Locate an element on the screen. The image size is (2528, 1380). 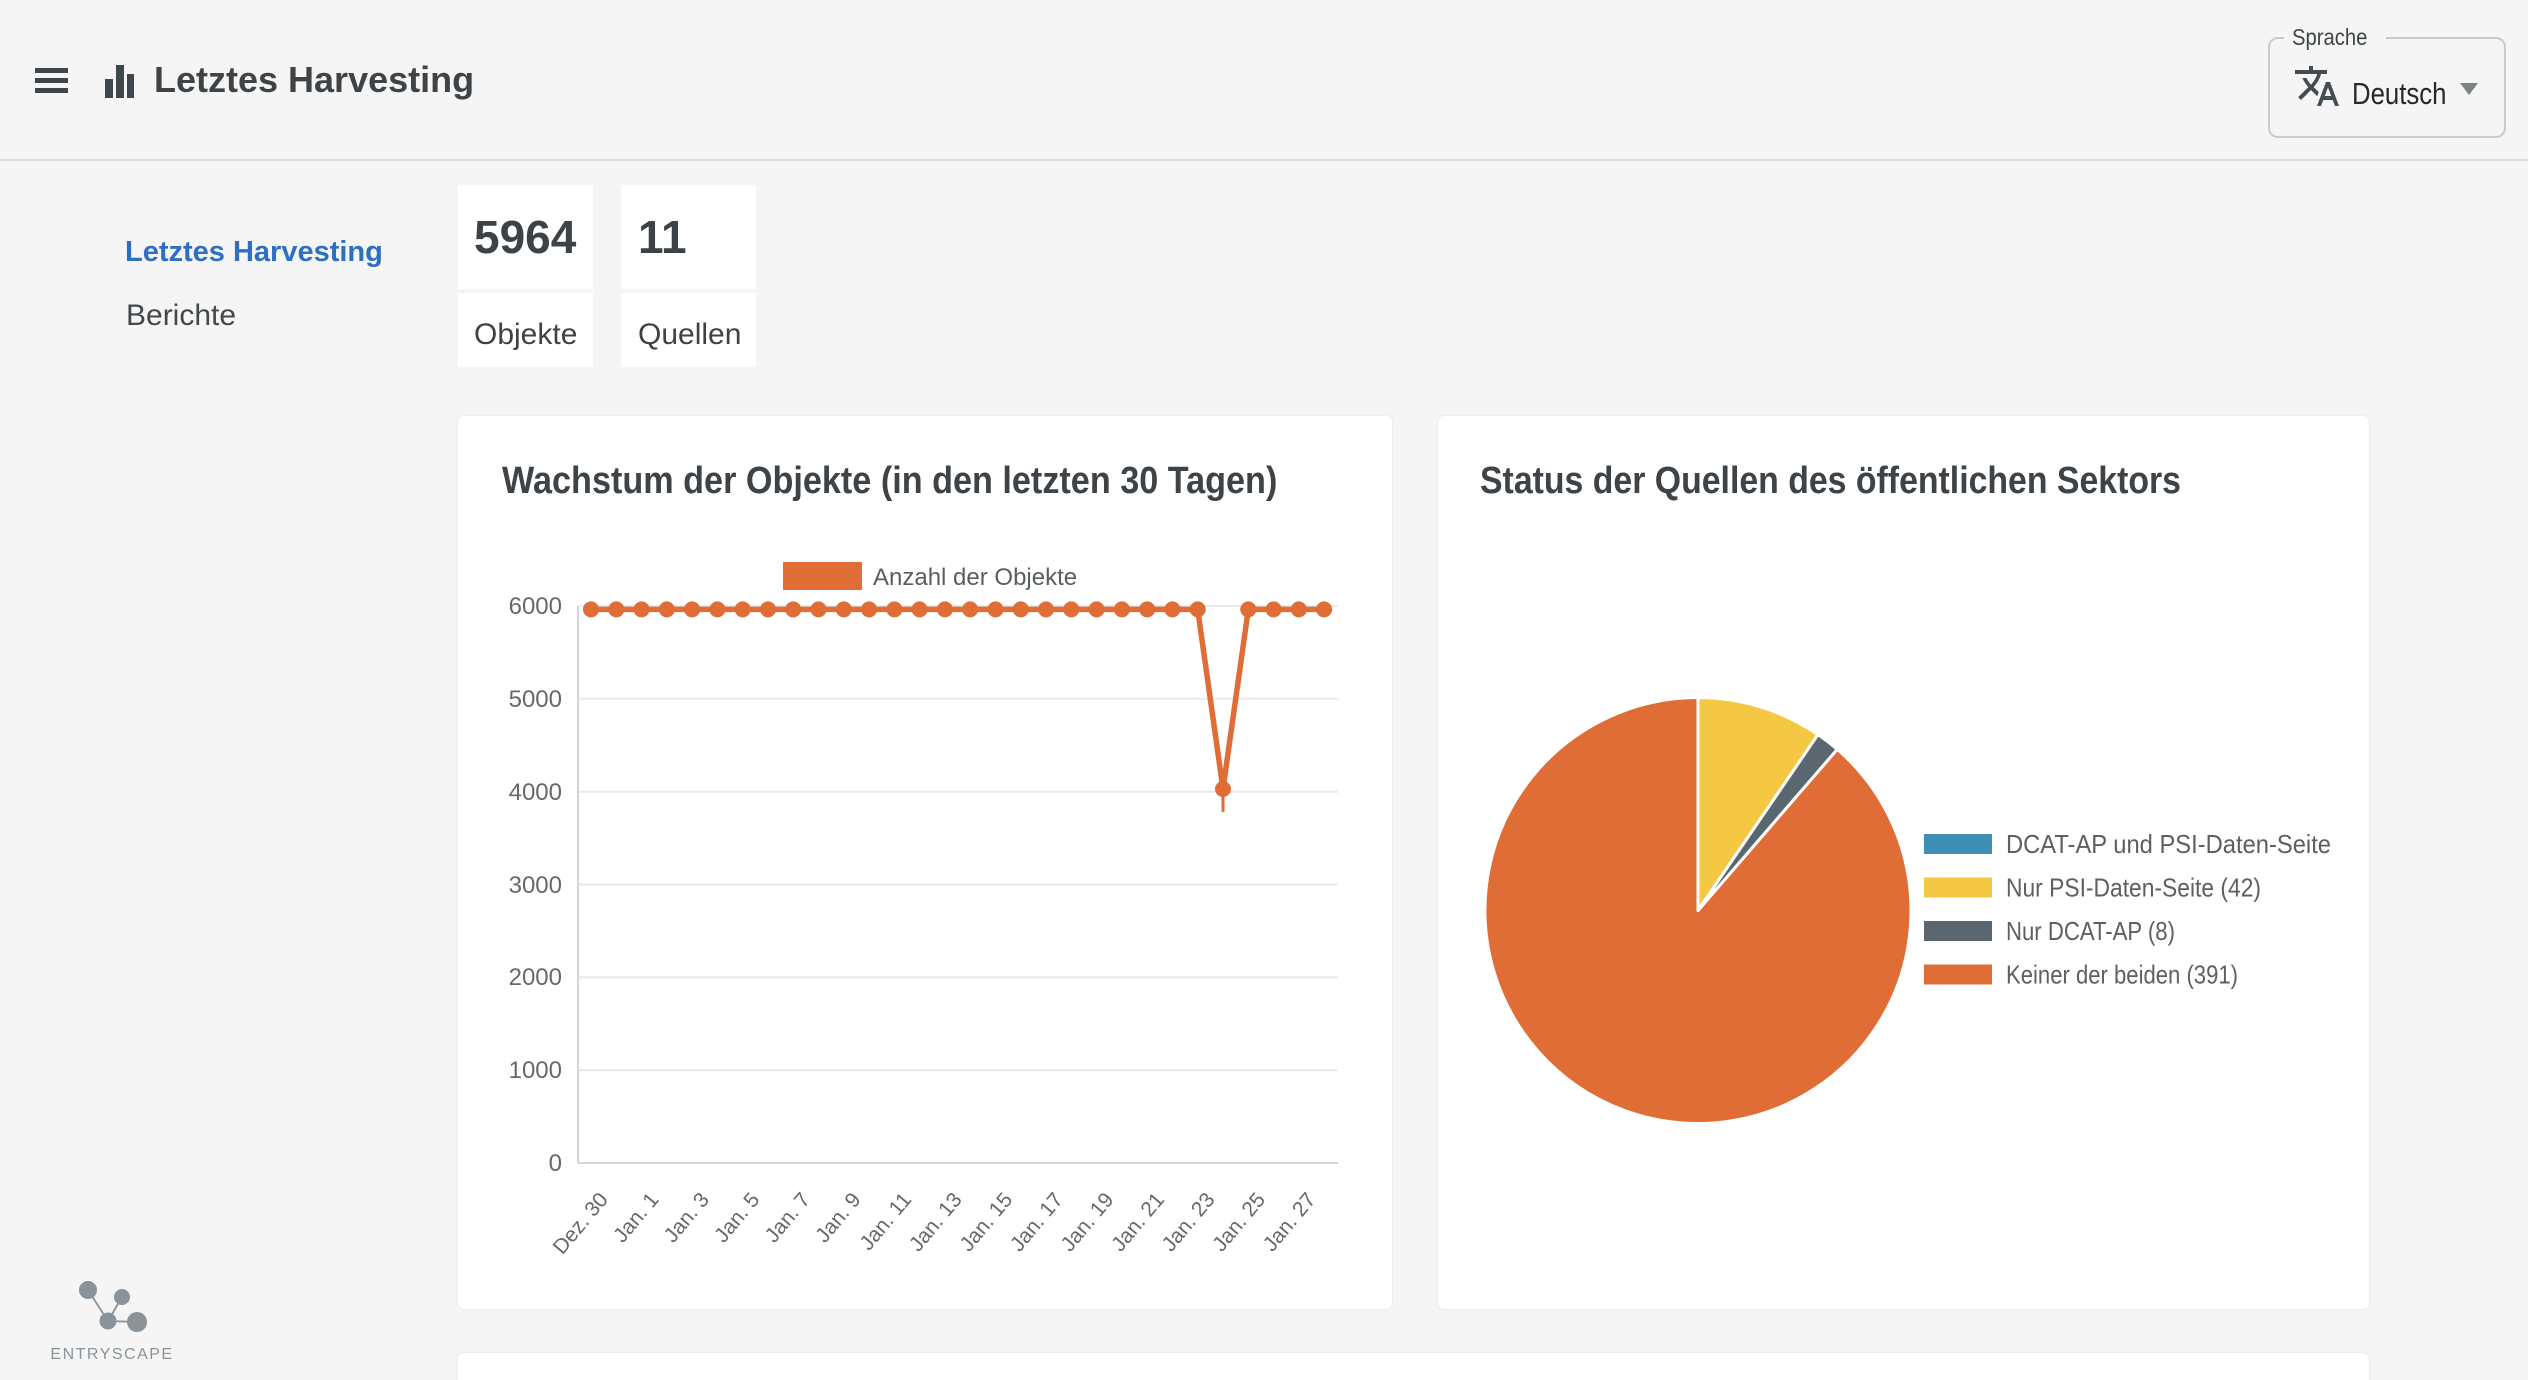
svg-text: Jan. 7 is located at coordinates (788, 1217).